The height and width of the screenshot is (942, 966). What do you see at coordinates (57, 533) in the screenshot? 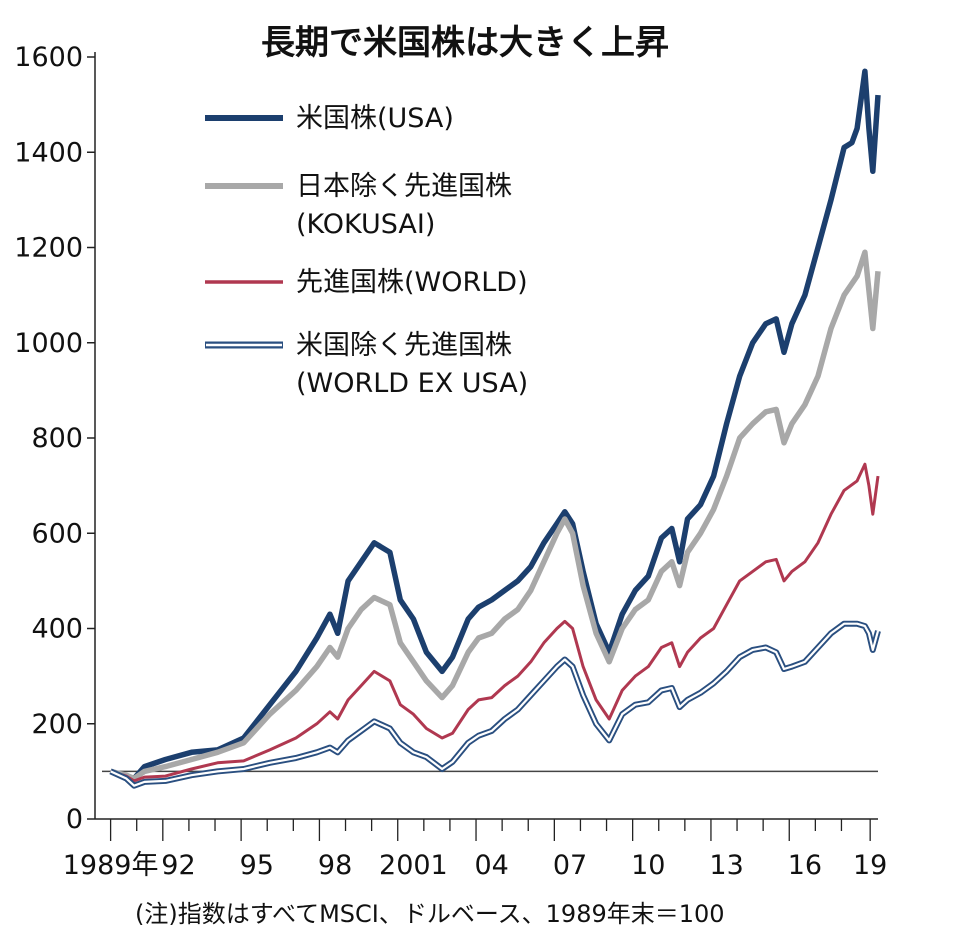
I see `y-tick-label-3: 600` at bounding box center [57, 533].